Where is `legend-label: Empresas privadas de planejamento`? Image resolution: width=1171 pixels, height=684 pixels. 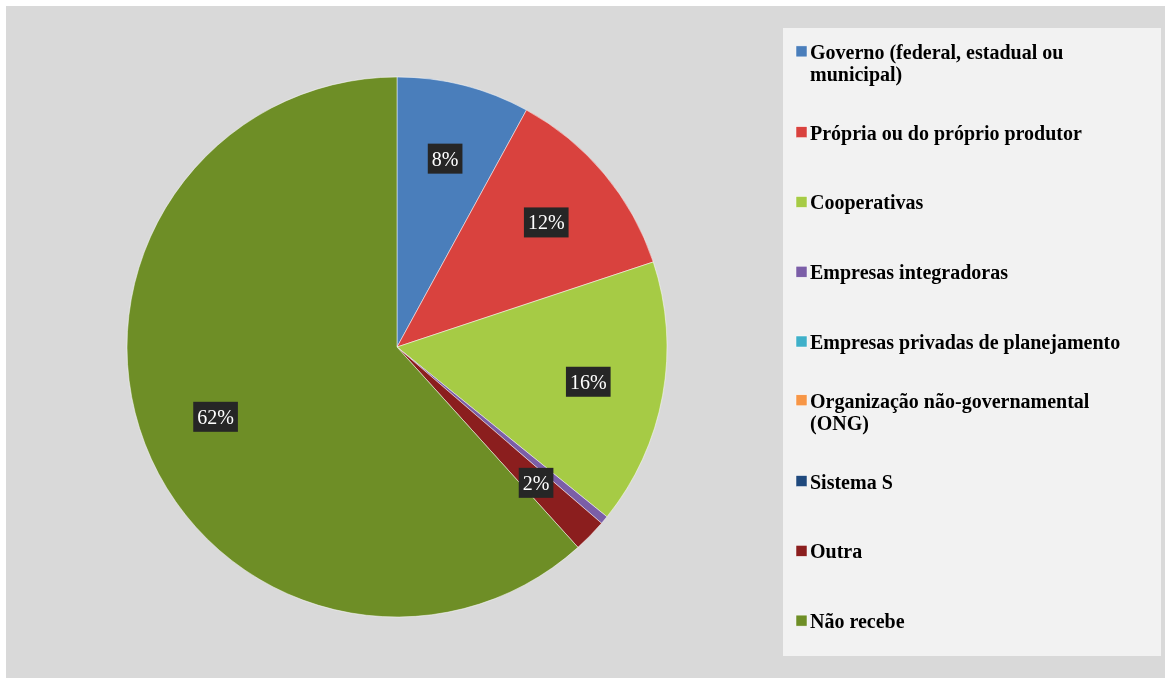
legend-label: Empresas privadas de planejamento is located at coordinates (965, 342).